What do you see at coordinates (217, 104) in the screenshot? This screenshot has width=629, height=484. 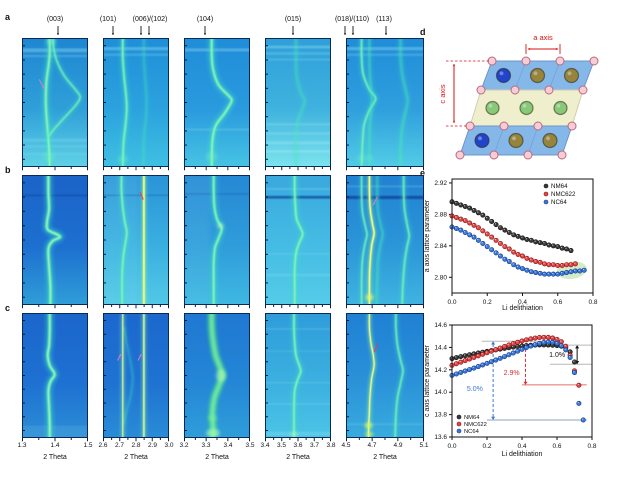 I see `heatmap-panel-a3` at bounding box center [217, 104].